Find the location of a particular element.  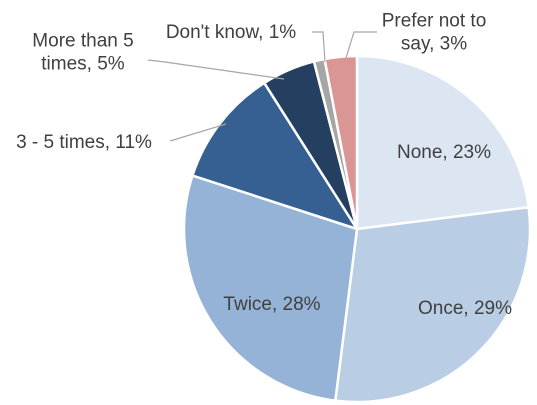

data-label-line: Prefer not to is located at coordinates (434, 21).